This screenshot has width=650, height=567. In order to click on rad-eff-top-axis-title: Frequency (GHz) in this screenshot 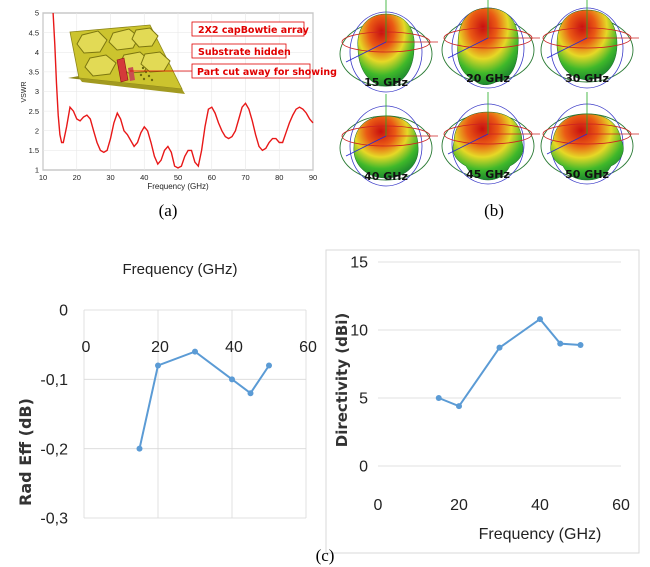, I will do `click(179, 269)`.